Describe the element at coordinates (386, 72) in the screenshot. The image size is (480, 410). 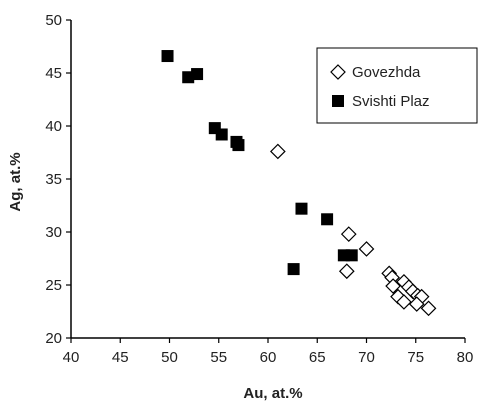
I see `legend-label-govezhda: Govezhda` at that location.